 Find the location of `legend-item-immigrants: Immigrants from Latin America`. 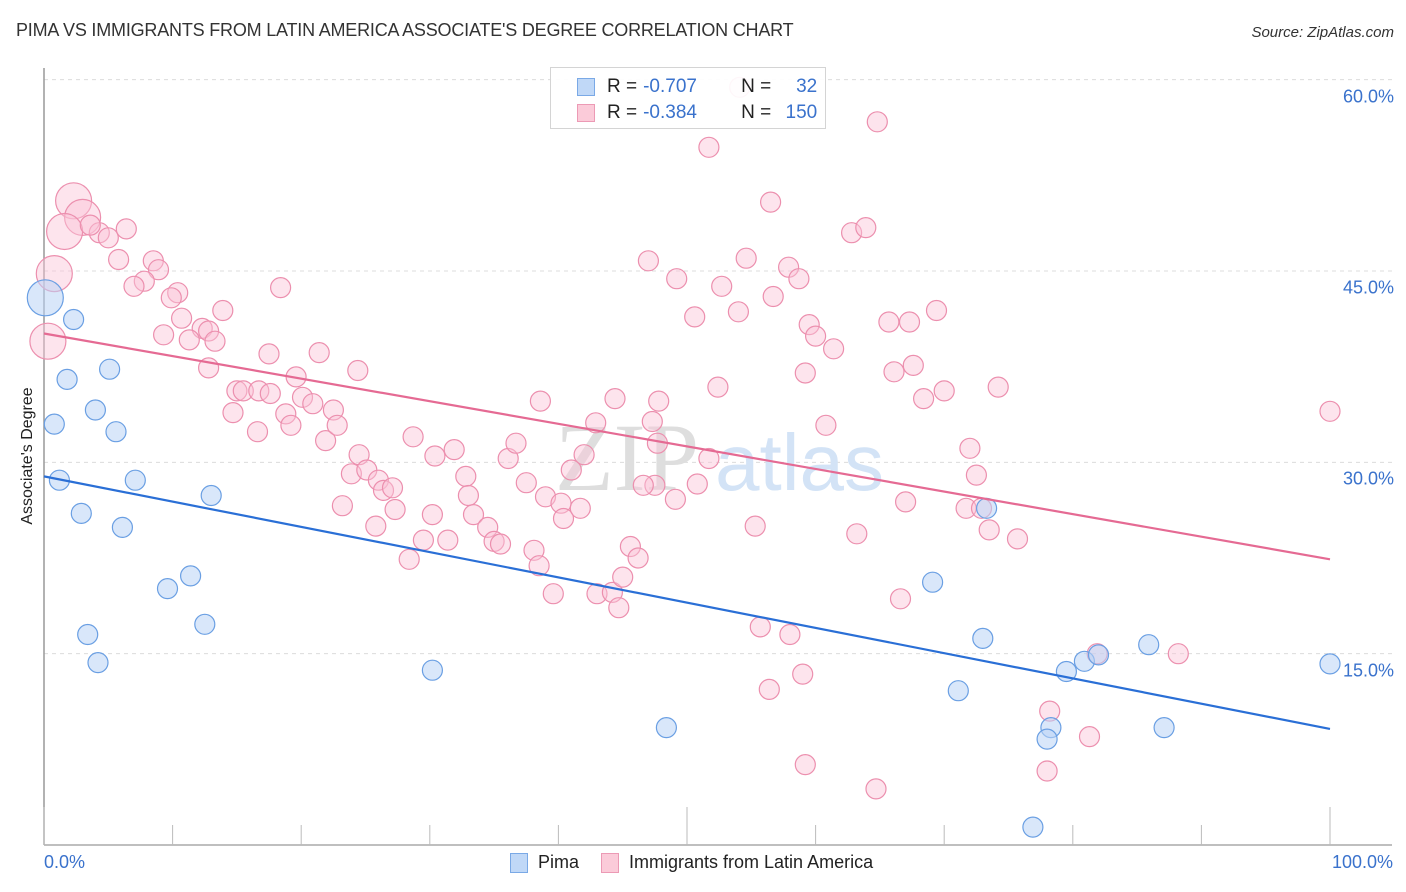

legend-item-immigrants: Immigrants from Latin America is located at coordinates (737, 862).